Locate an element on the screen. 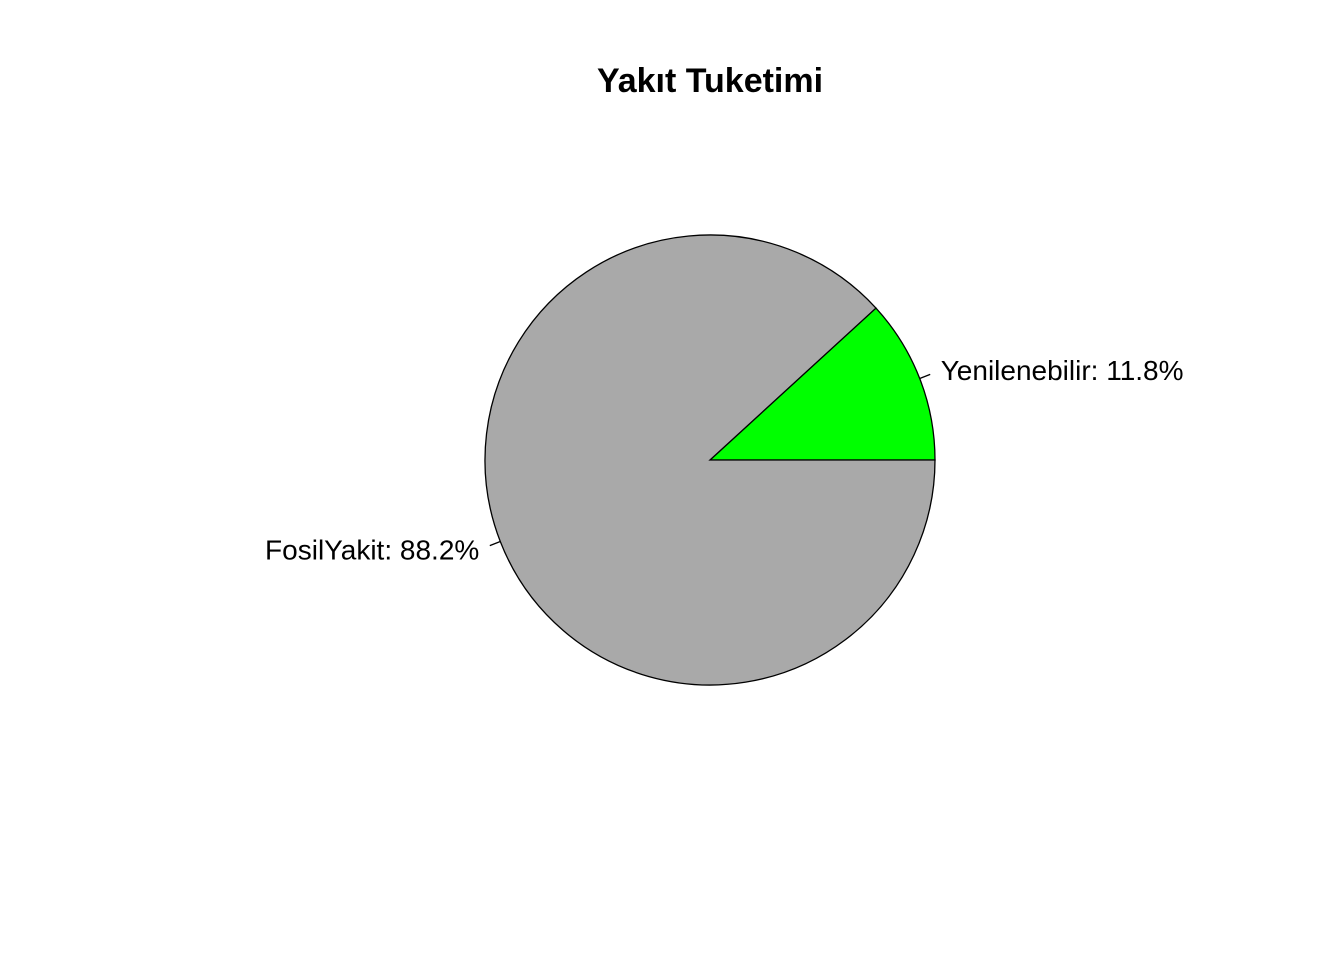 The width and height of the screenshot is (1344, 960). slice-label-yenilenebilir: Yenilenebilir: 11.8% is located at coordinates (1062, 370).